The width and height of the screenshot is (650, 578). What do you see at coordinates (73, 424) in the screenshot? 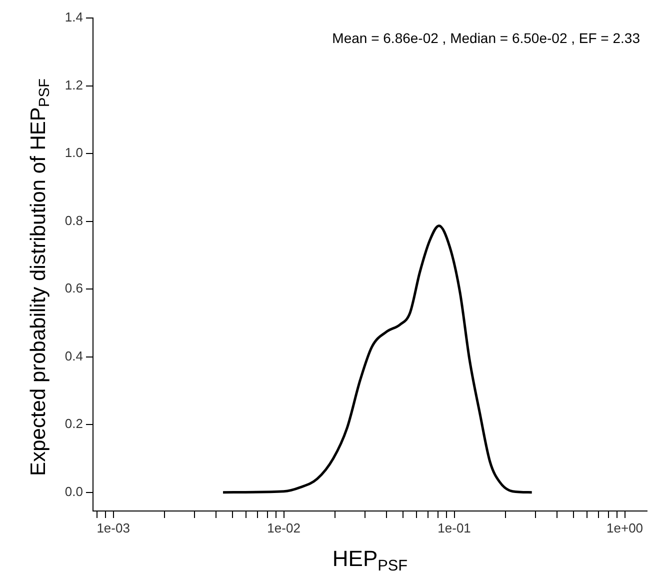
I see `y-tick-label: 0.2` at bounding box center [73, 424].